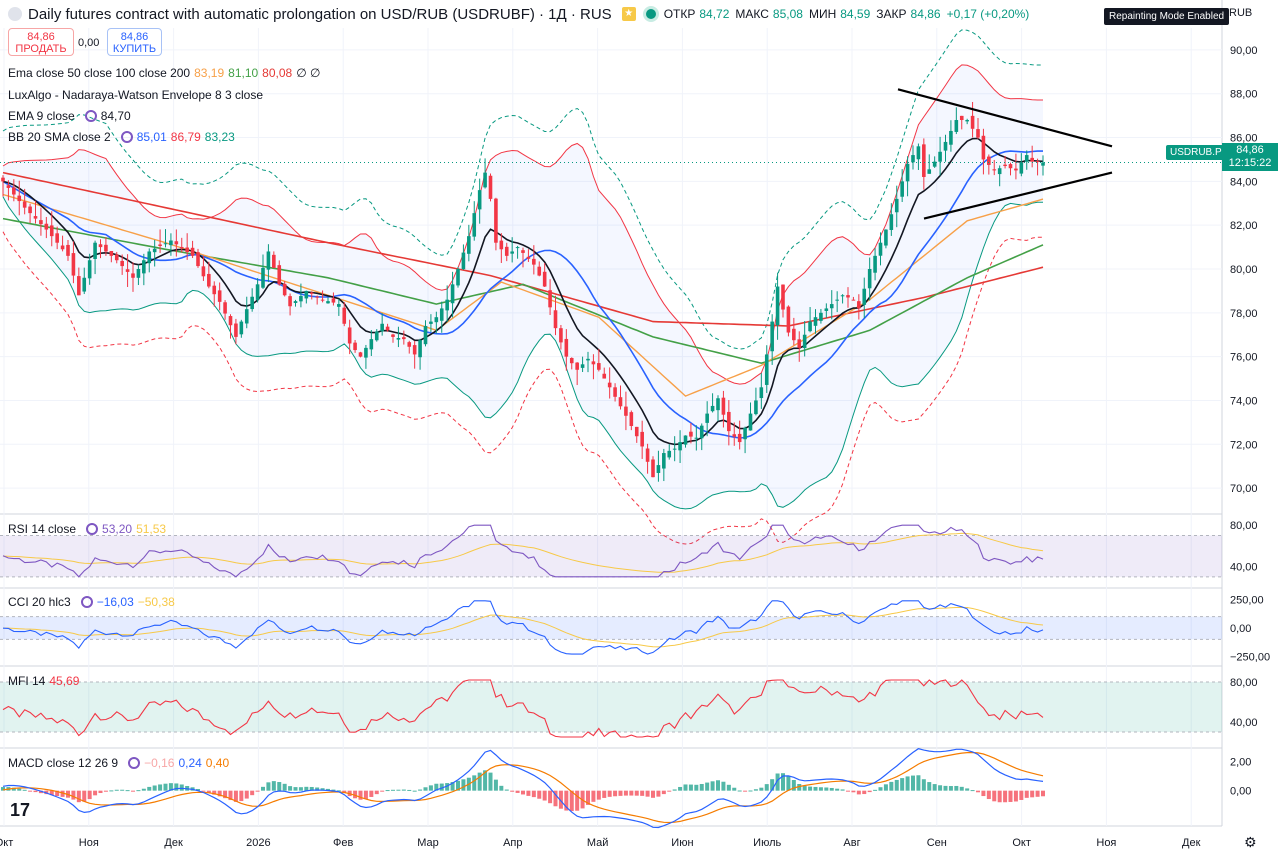 Image resolution: width=1280 pixels, height=855 pixels. Describe the element at coordinates (277, 73) in the screenshot. I see `legend-ema-v3: 80,08` at that location.